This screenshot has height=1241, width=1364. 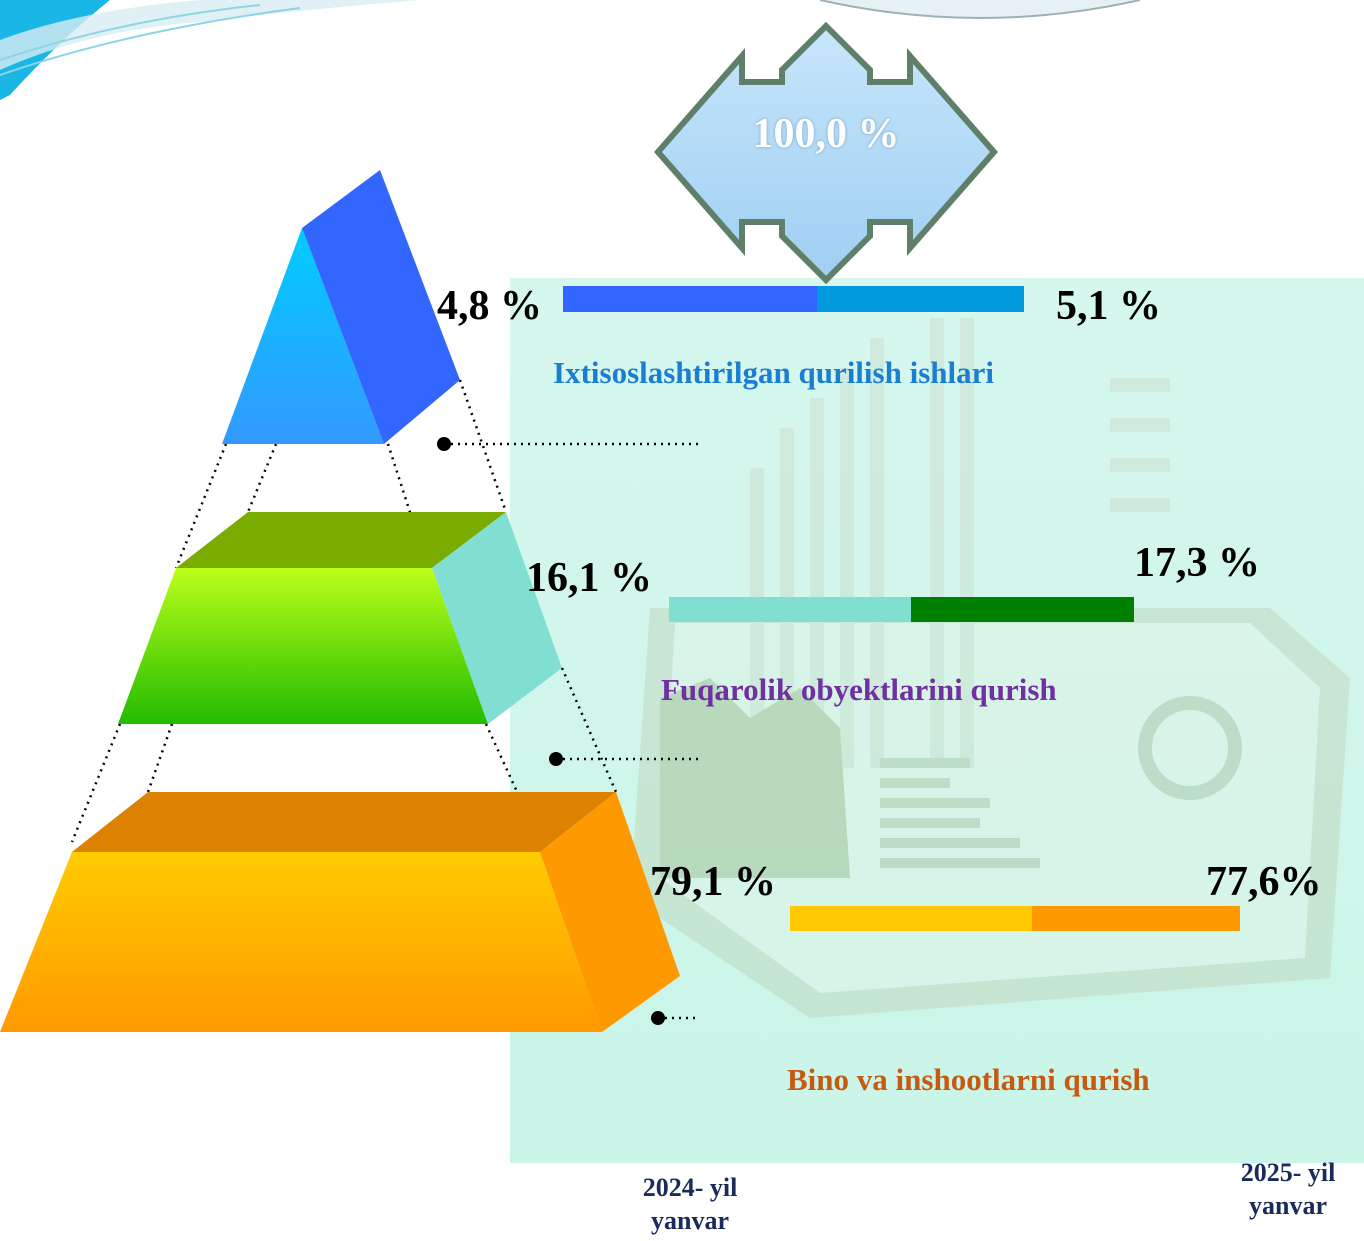 I want to click on civil-2025-value: 17,3 %, so click(x=1197, y=563).